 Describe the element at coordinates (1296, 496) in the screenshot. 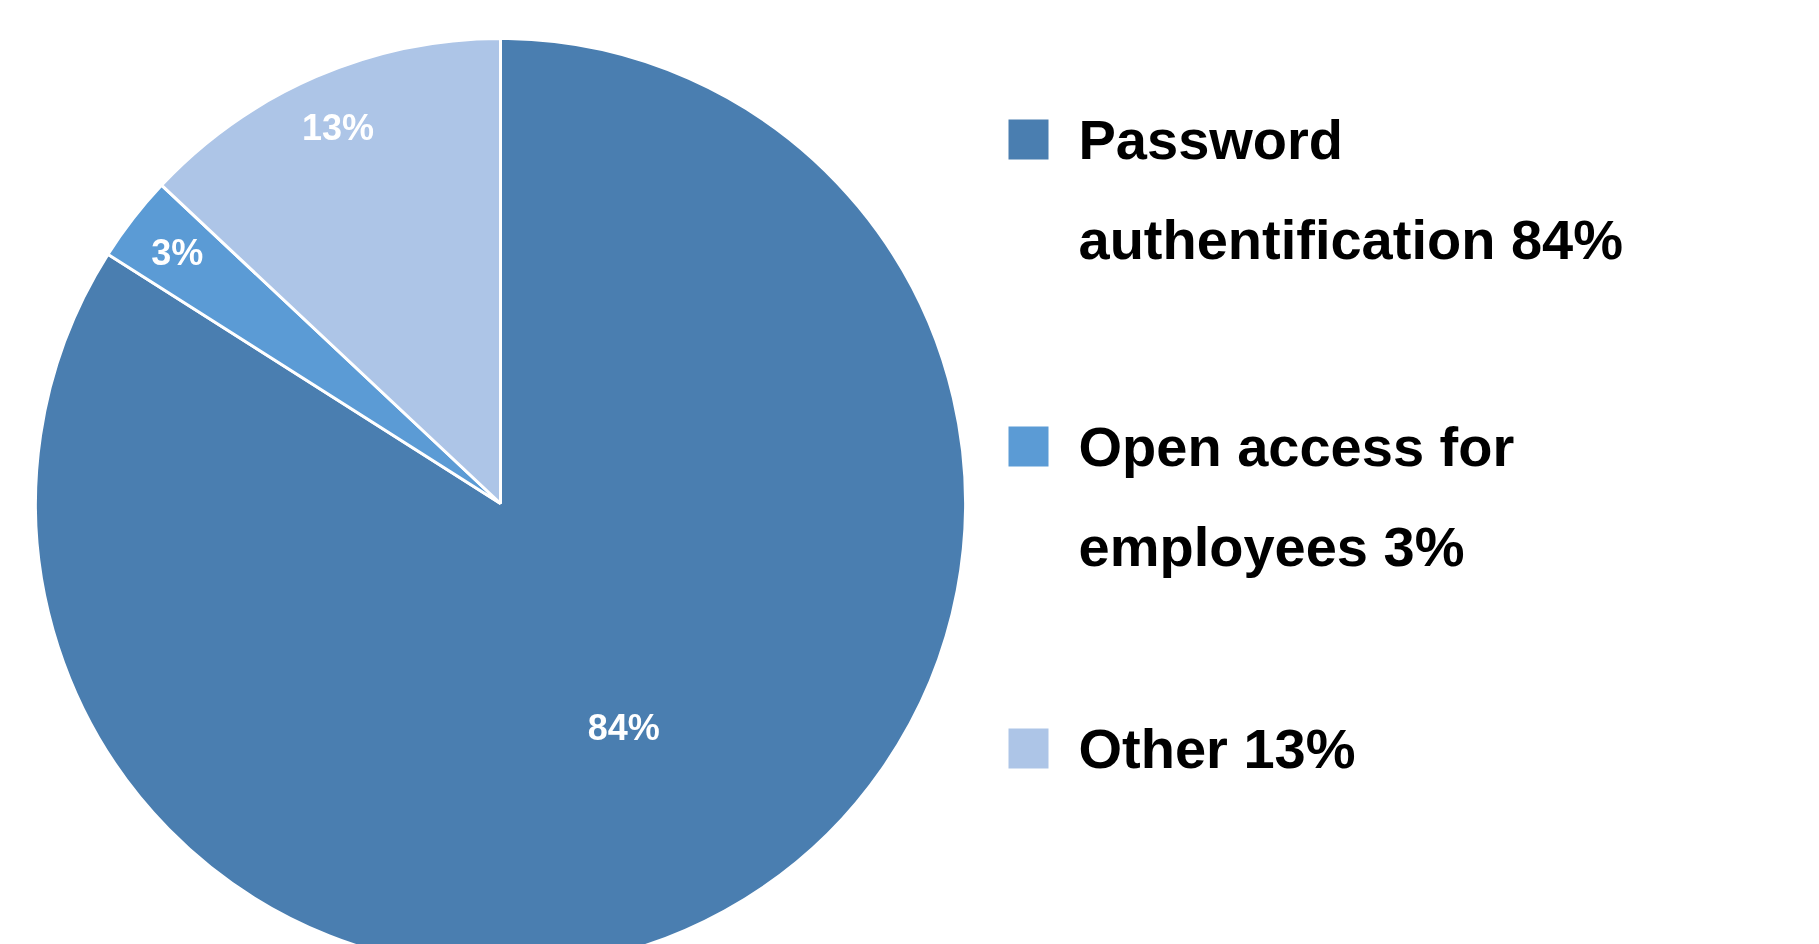

I see `legend-label: Open access for employees 3%` at that location.